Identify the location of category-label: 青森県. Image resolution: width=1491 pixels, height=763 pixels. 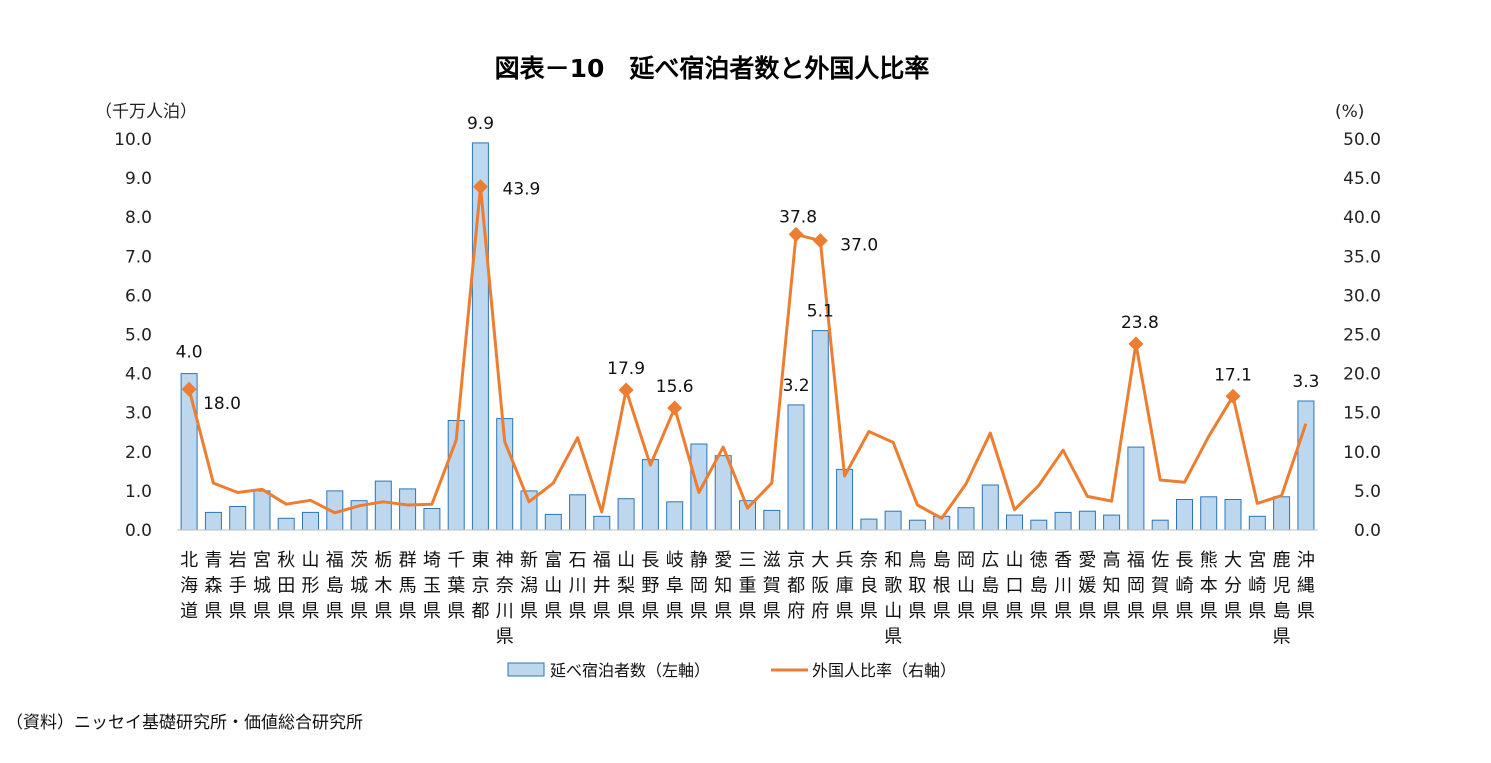
(213, 586).